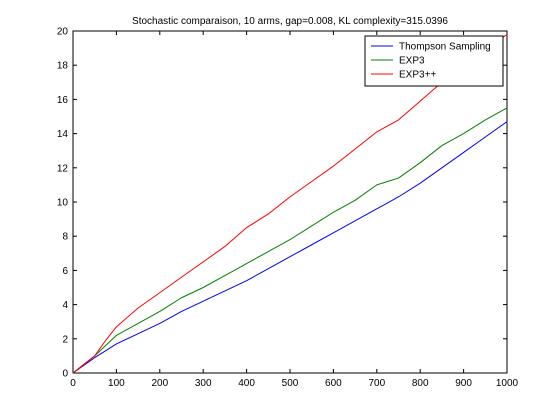 Image resolution: width=560 pixels, height=420 pixels. Describe the element at coordinates (116, 383) in the screenshot. I see `x-tick-label: 100` at that location.